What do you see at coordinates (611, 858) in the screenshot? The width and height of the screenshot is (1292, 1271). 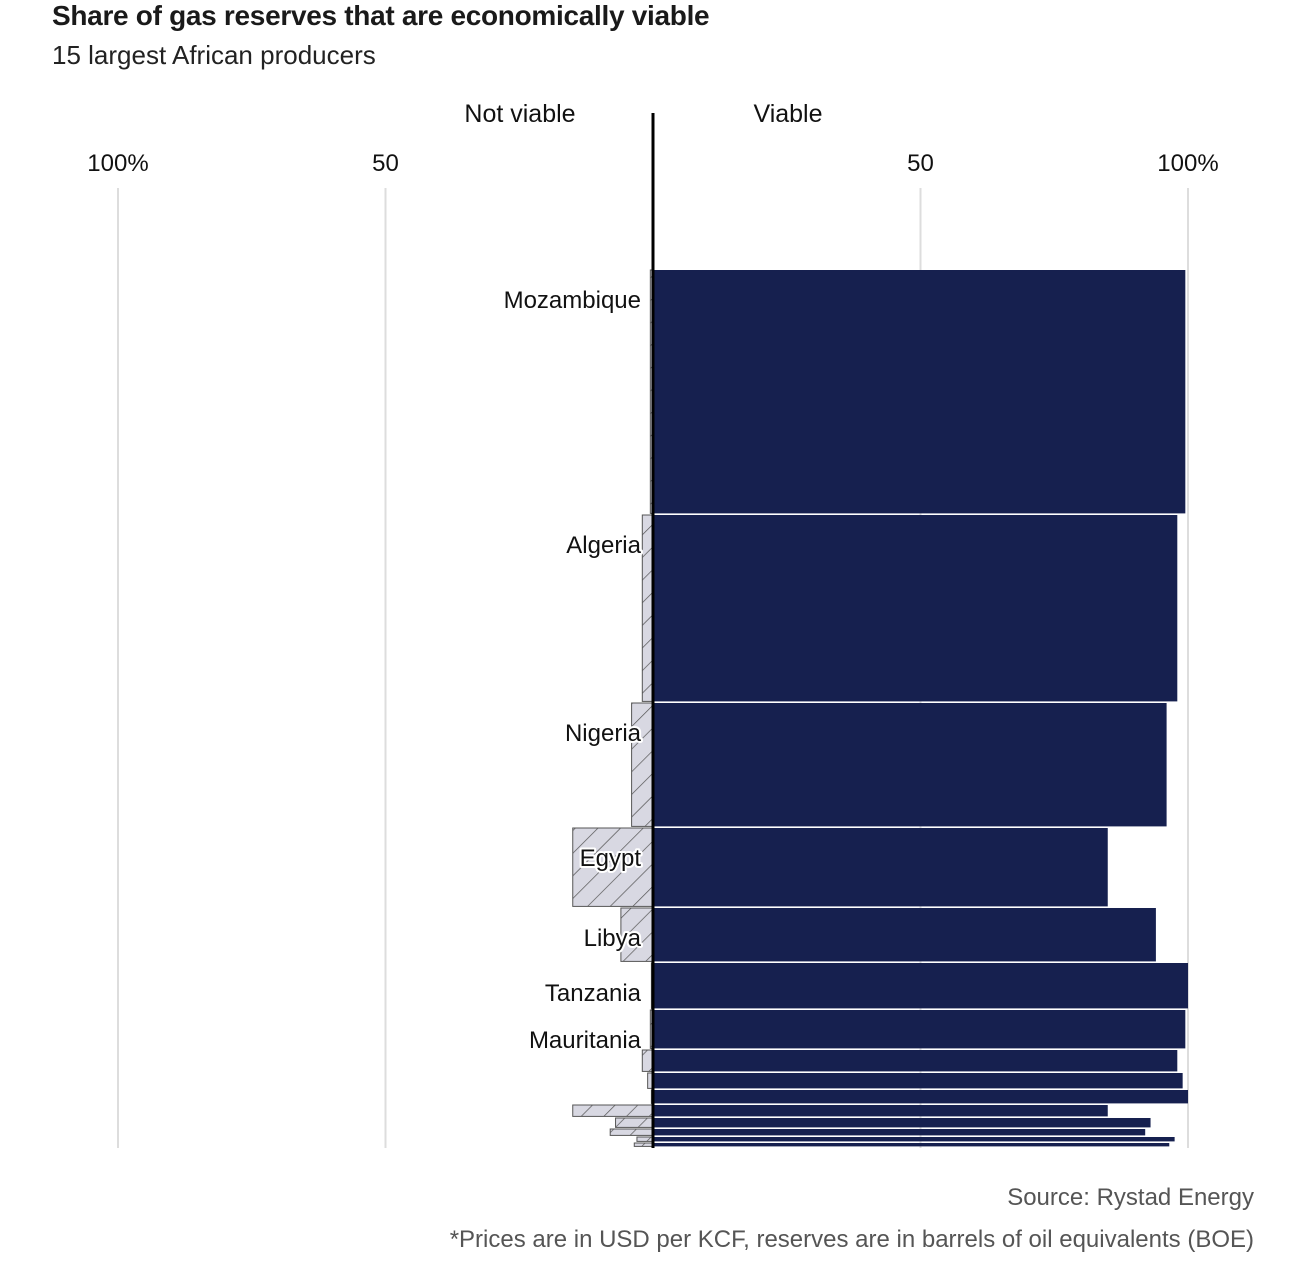 I see `bar-label-egypt: Egypt` at bounding box center [611, 858].